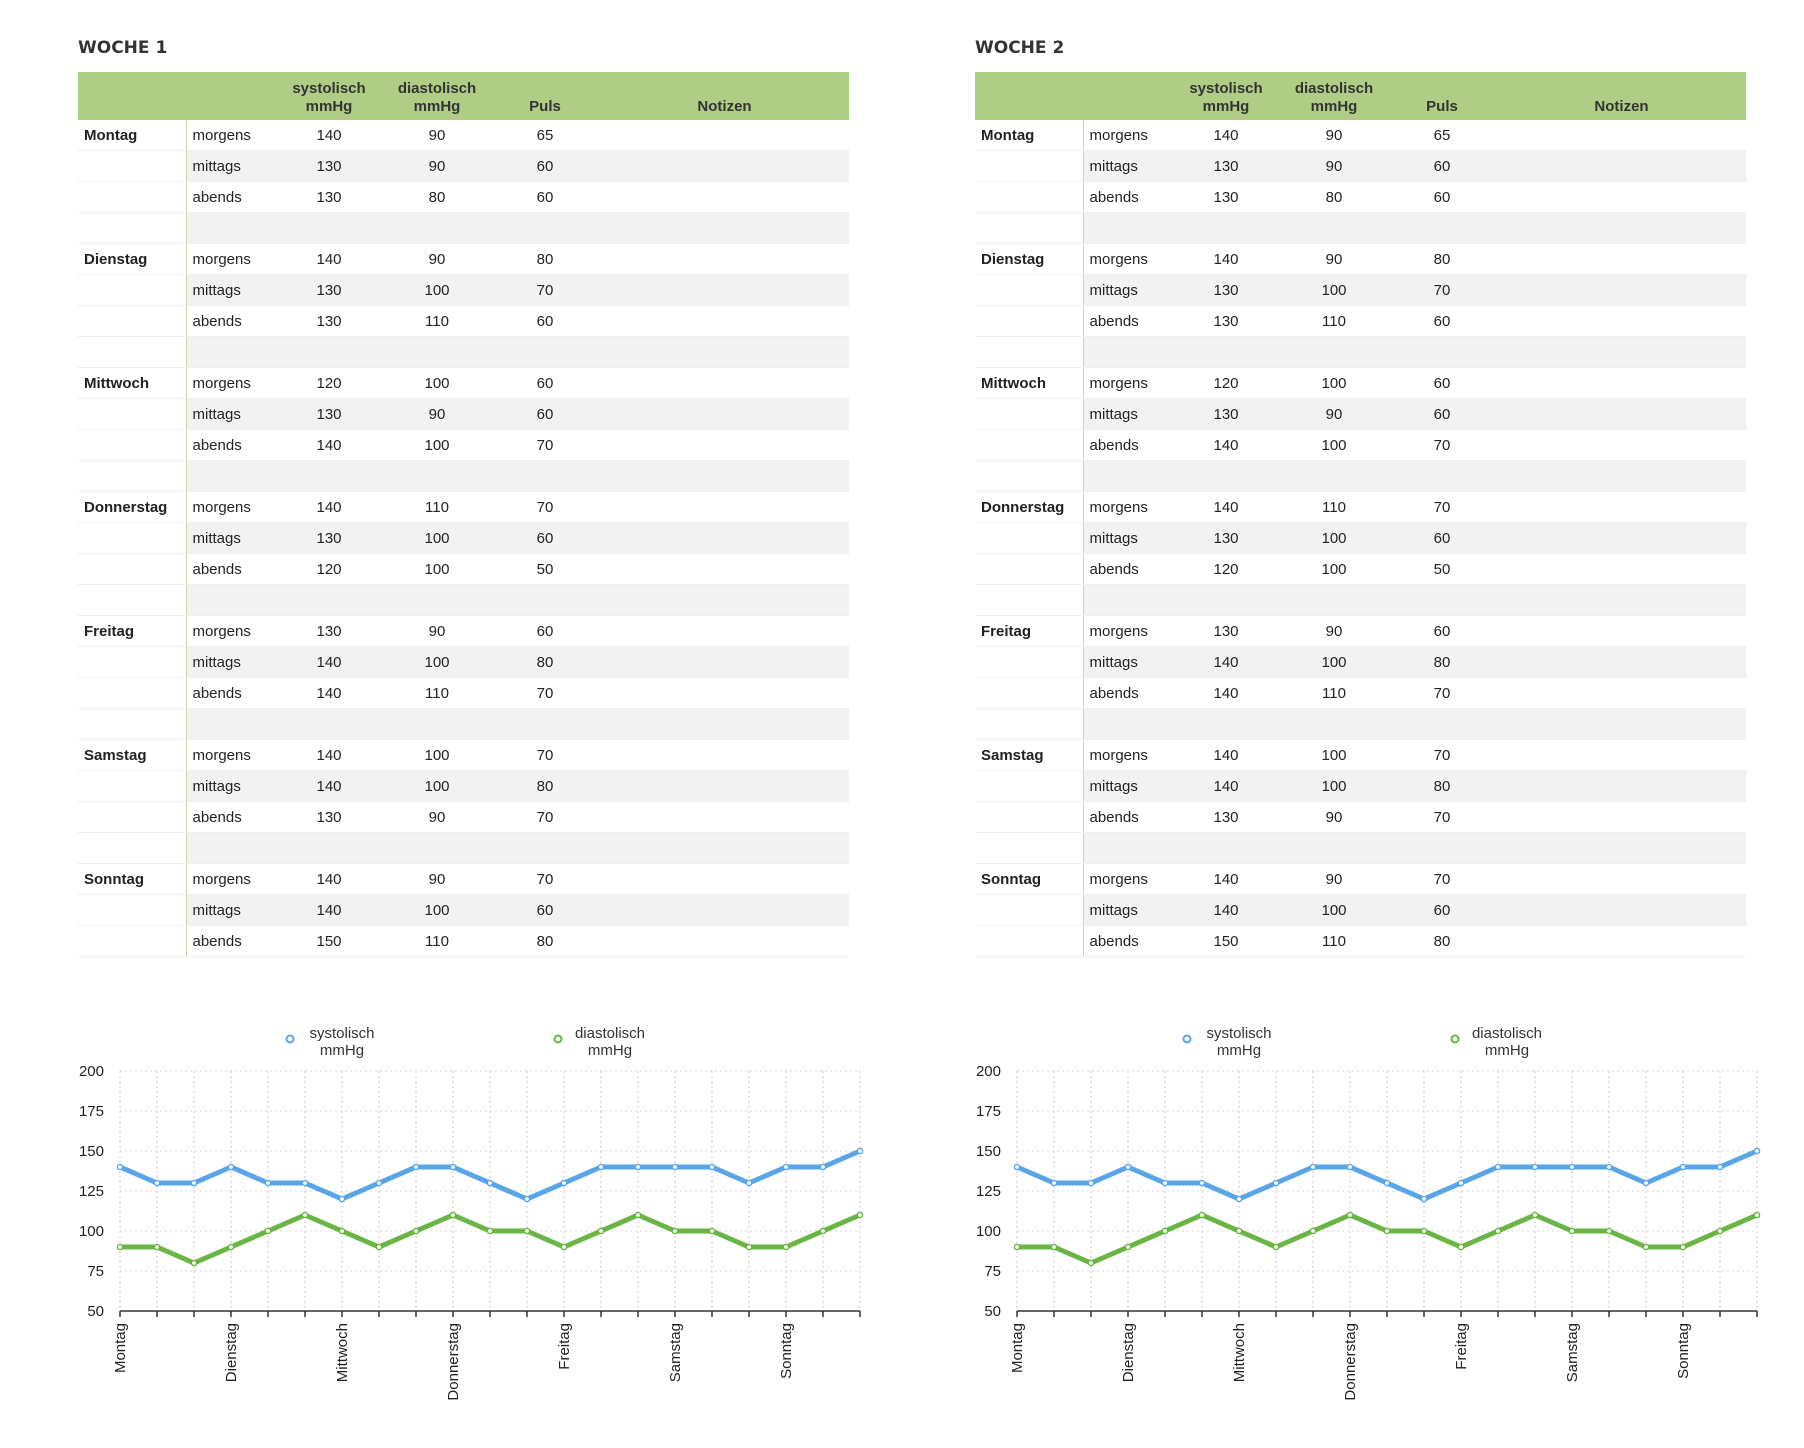 The width and height of the screenshot is (1804, 1448). I want to click on table-row: abends 140 100 70, so click(463, 445).